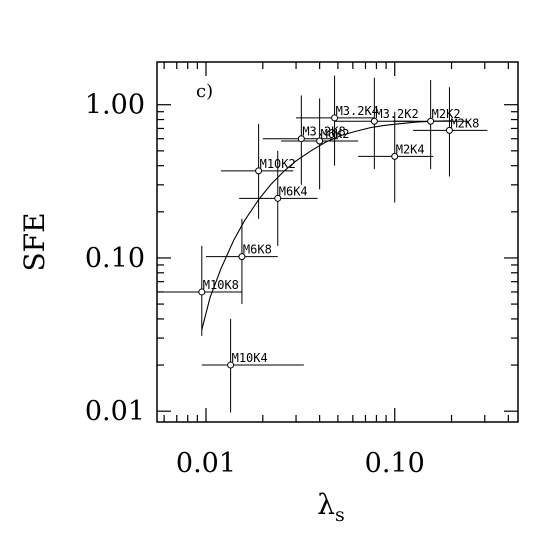 The width and height of the screenshot is (554, 554). I want to click on x-tick-label: 0.10, so click(395, 463).